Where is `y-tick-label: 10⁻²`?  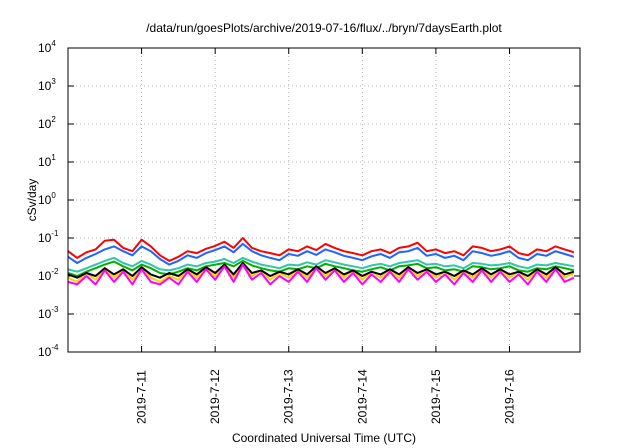 y-tick-label: 10⁻² is located at coordinates (48, 275).